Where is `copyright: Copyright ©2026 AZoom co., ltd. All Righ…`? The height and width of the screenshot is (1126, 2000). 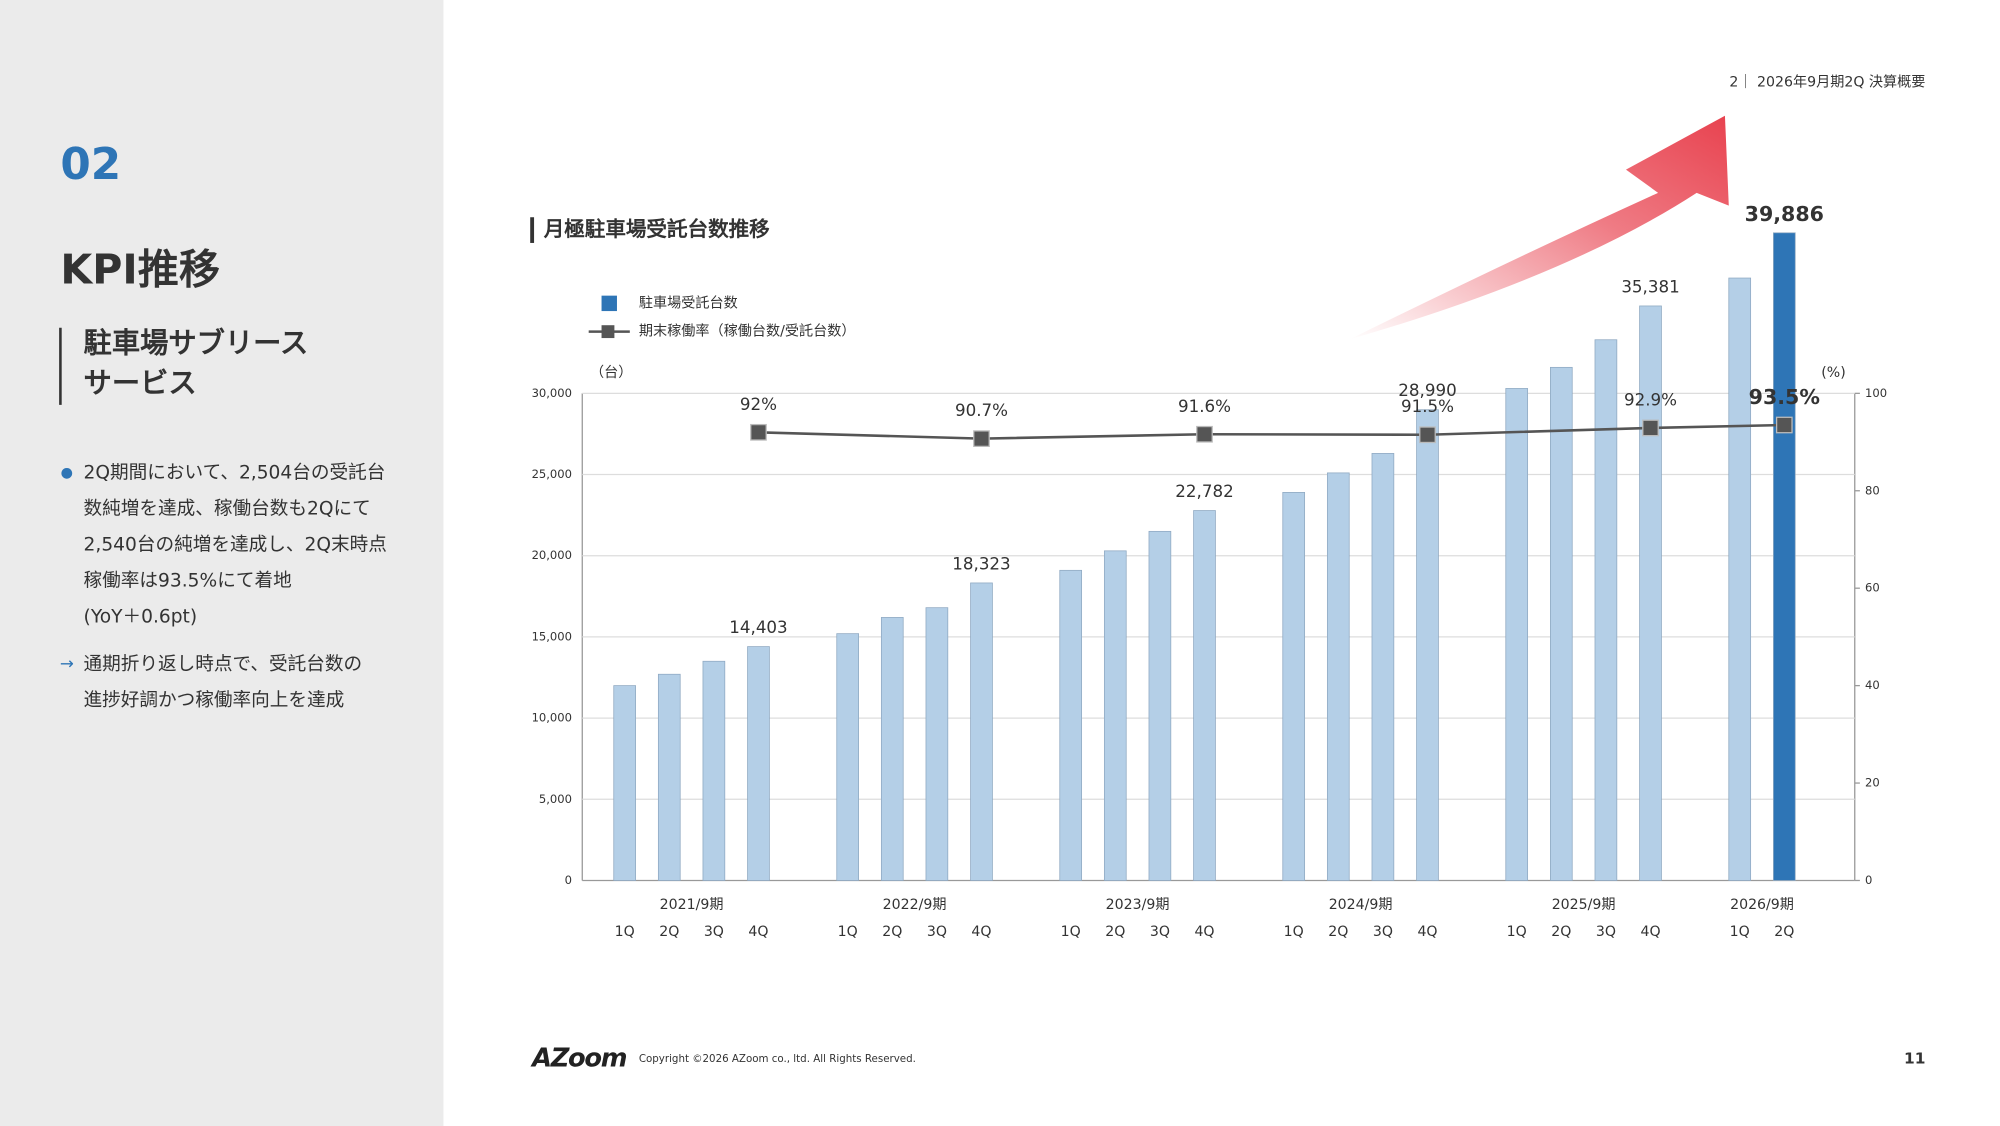 copyright: Copyright ©2026 AZoom co., ltd. All Righ… is located at coordinates (777, 1059).